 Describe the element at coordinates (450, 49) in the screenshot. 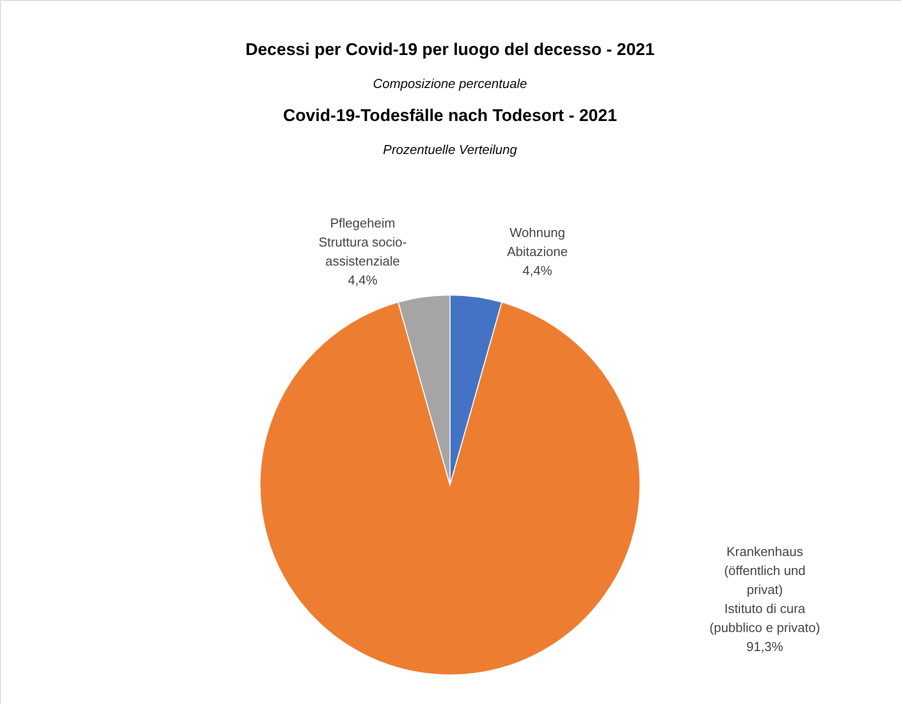

I see `text: Decessi per Covid-19 per luogo del decesso - 2021` at that location.